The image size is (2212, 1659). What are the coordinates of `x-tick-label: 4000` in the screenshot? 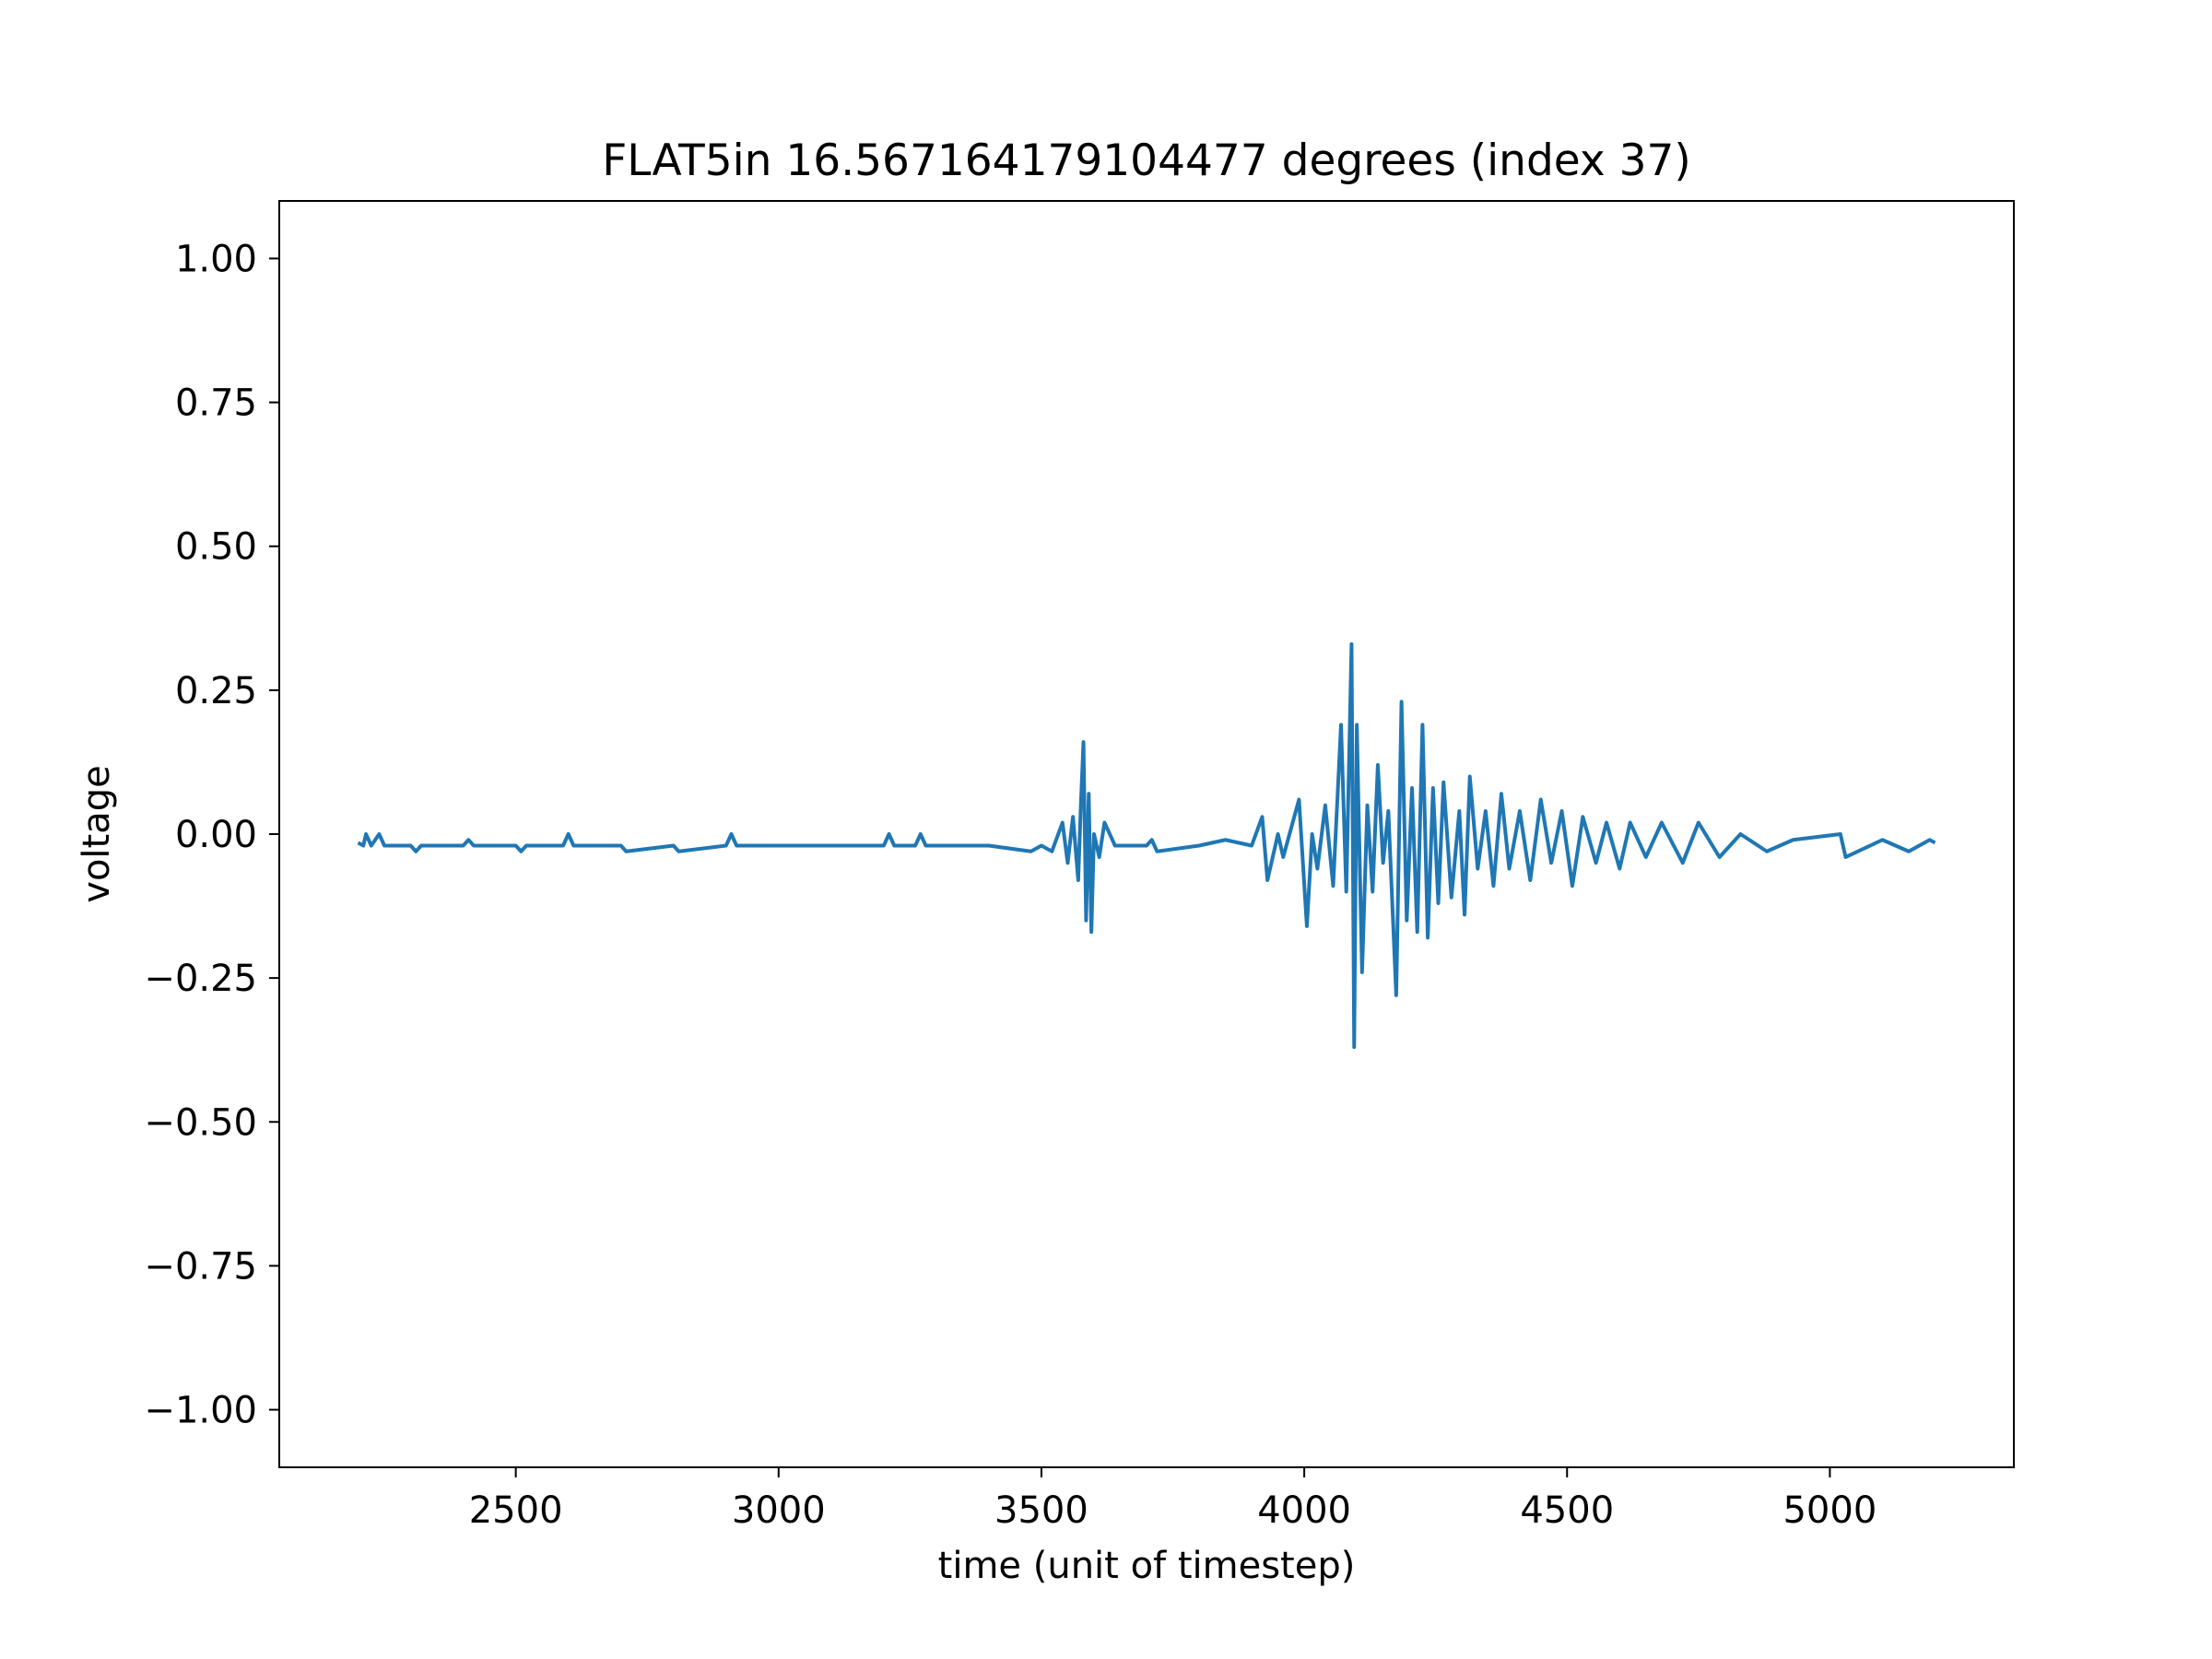 It's located at (1304, 1510).